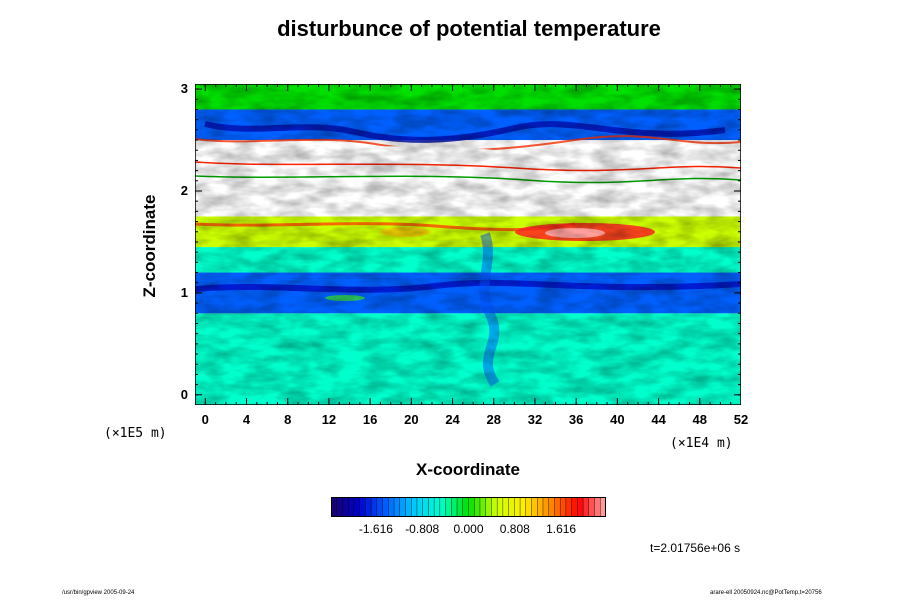 The height and width of the screenshot is (600, 900). Describe the element at coordinates (535, 419) in the screenshot. I see `x-tick-label: 32` at that location.